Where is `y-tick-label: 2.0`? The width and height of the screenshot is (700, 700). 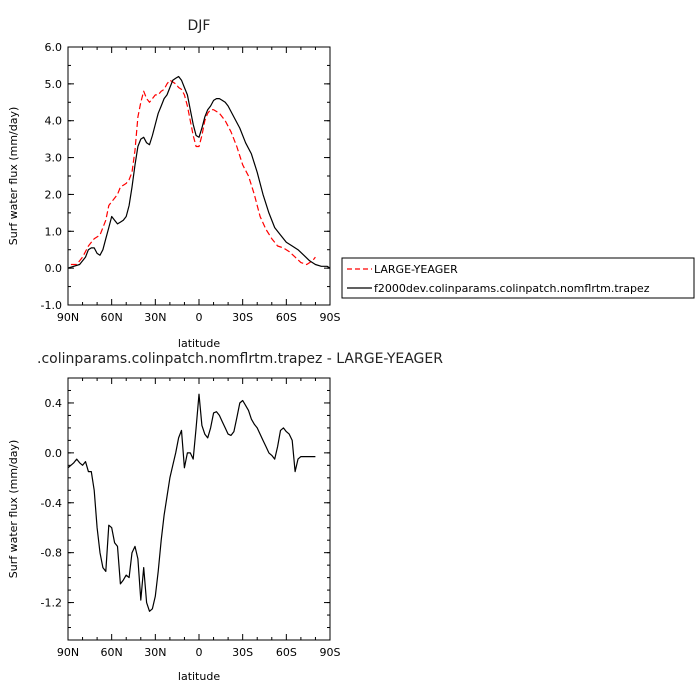
y-tick-label: 2.0 is located at coordinates (54, 194).